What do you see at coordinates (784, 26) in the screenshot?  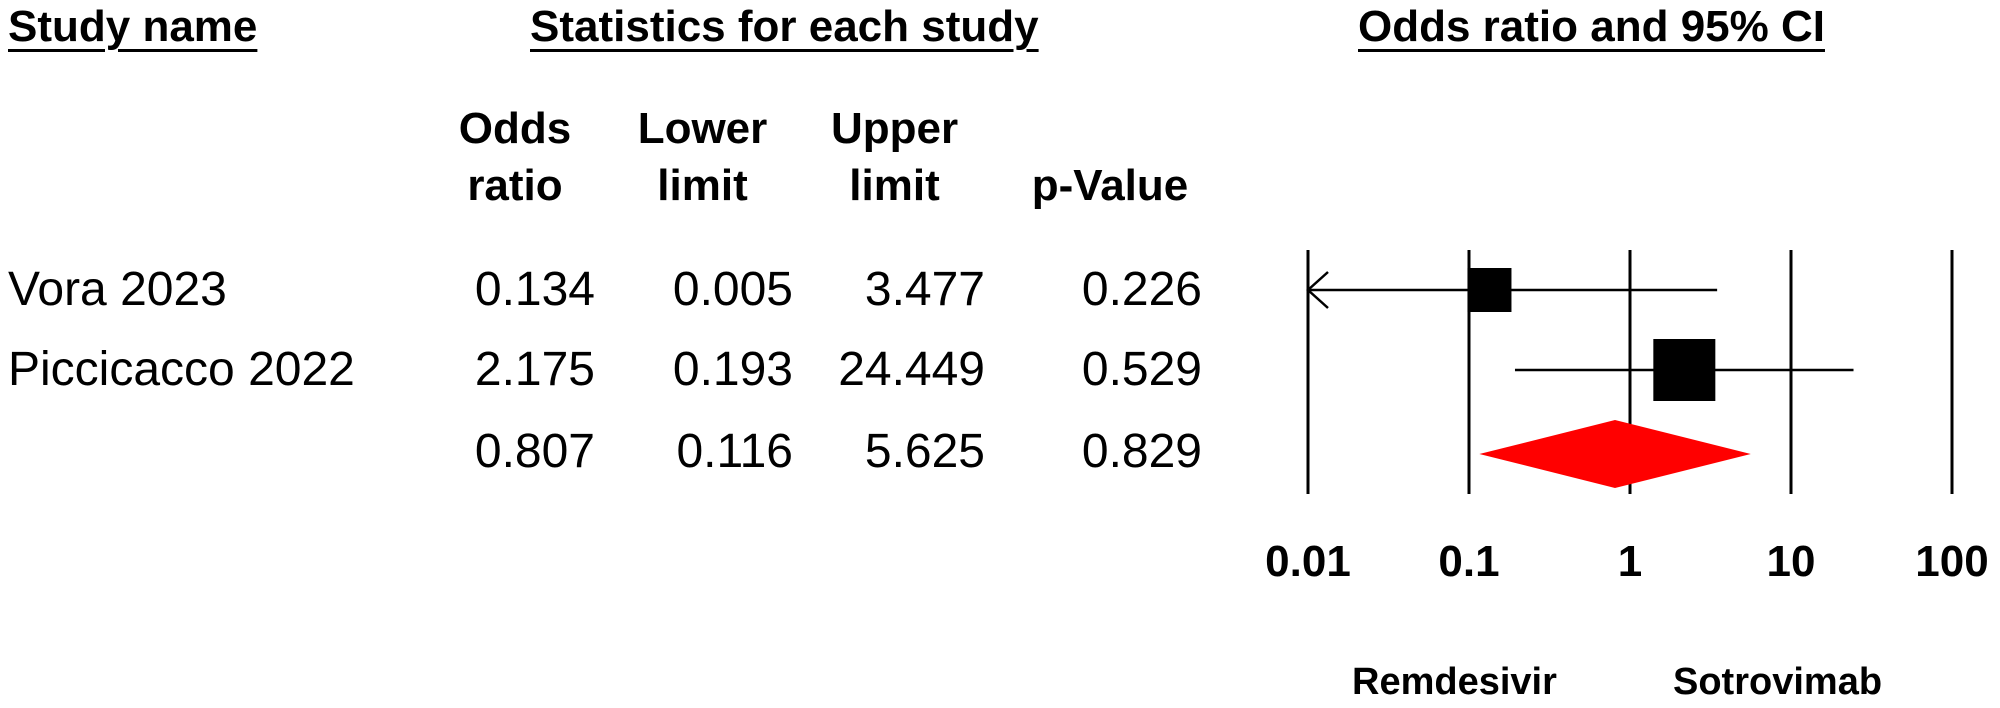 I see `statistics-header: Statistics for each study` at bounding box center [784, 26].